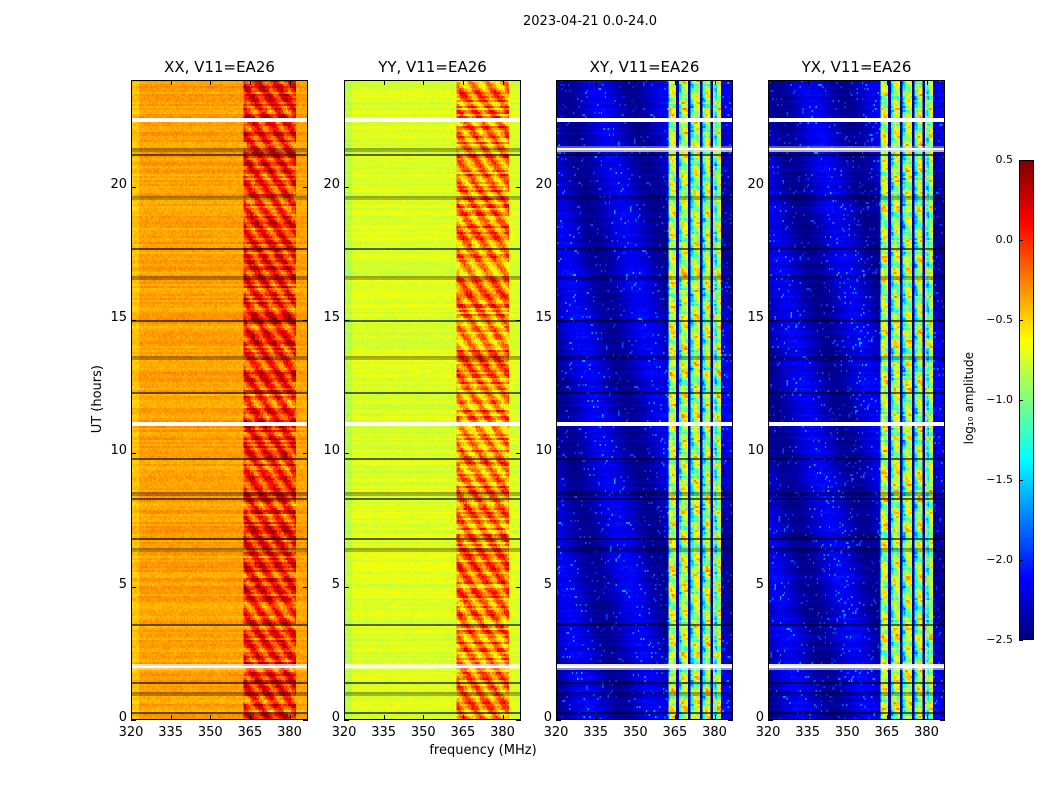  What do you see at coordinates (97, 399) in the screenshot?
I see `y-axis-label: UT (hours)` at bounding box center [97, 399].